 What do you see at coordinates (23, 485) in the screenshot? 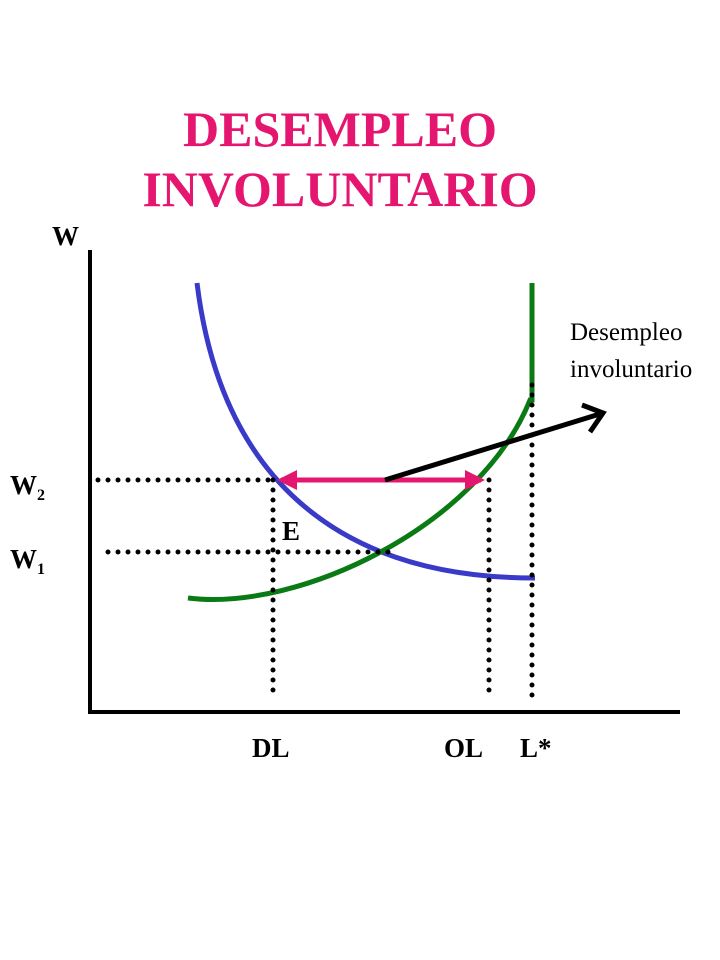
I see `w2-main: W` at bounding box center [23, 485].